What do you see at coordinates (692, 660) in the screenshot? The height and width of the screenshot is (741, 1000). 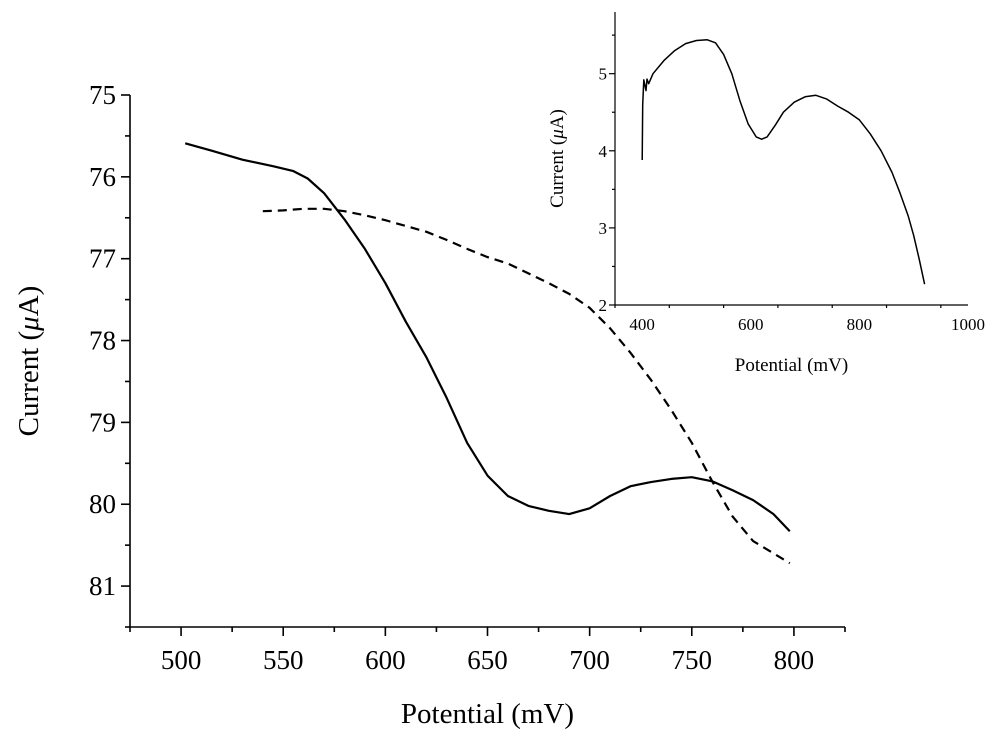 I see `main-x-tick-label: 750` at bounding box center [692, 660].